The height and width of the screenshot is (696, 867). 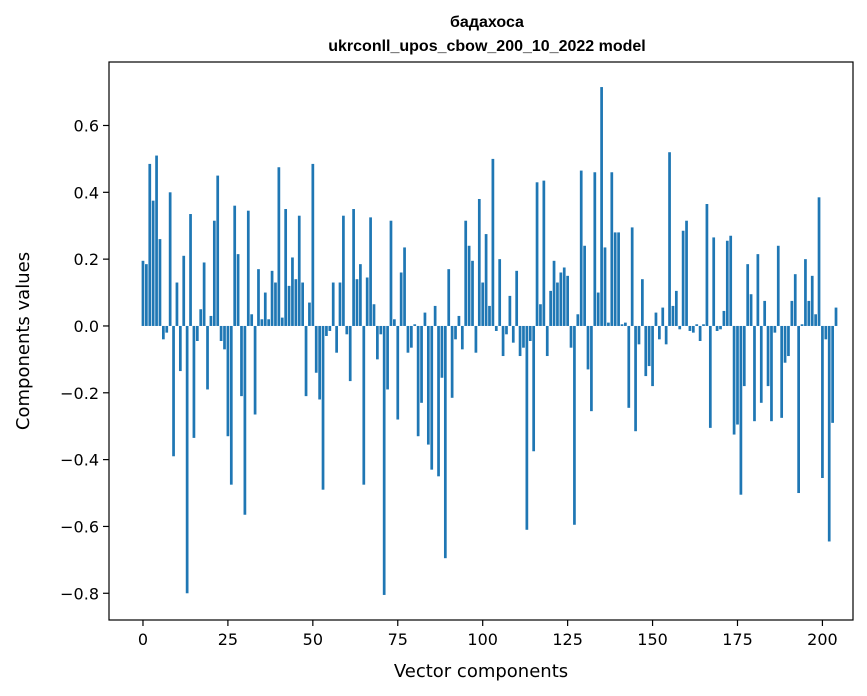 What do you see at coordinates (84, 359) in the screenshot?
I see `y-axis-ticks: −0.8 −0.6 −0.4 −0.2 0.0 0.2 0.4 0.6` at bounding box center [84, 359].